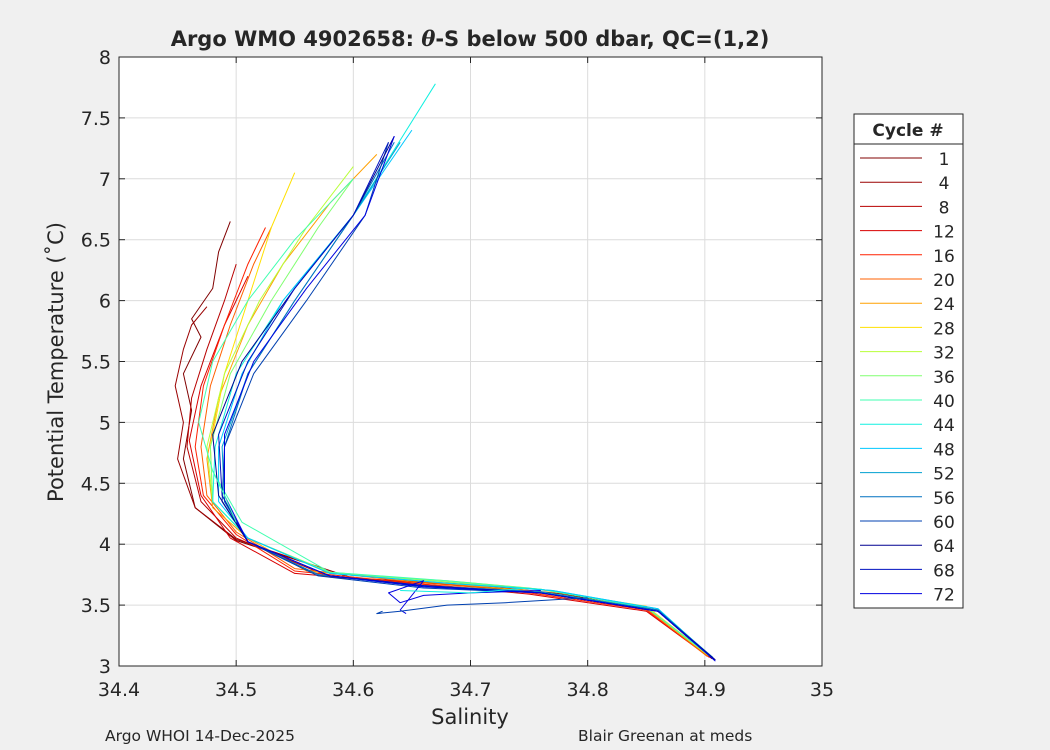 Image resolution: width=1050 pixels, height=750 pixels. What do you see at coordinates (944, 281) in the screenshot?
I see `legend-label: 20` at bounding box center [944, 281].